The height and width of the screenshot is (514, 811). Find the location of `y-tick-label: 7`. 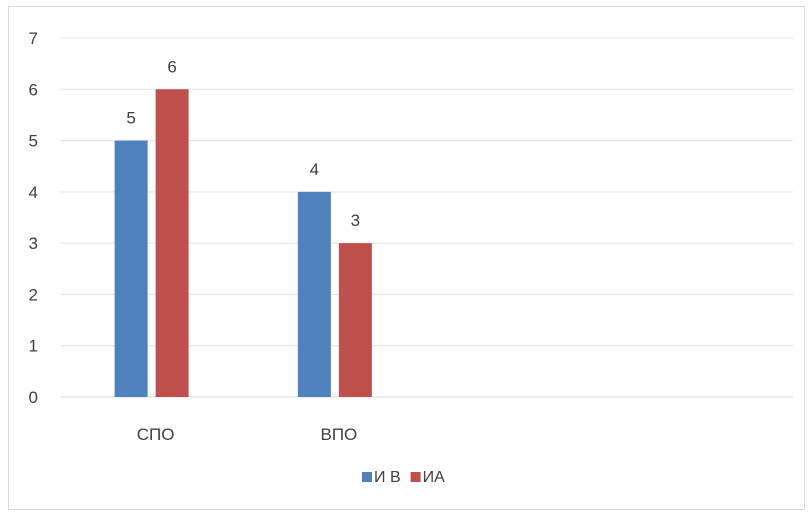

y-tick-label: 7 is located at coordinates (33, 38).